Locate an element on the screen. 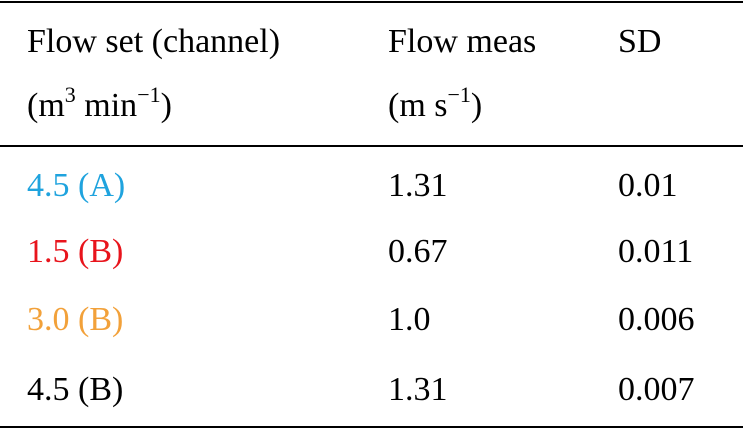 The width and height of the screenshot is (743, 430). table-cell: 1.0 is located at coordinates (409, 319).